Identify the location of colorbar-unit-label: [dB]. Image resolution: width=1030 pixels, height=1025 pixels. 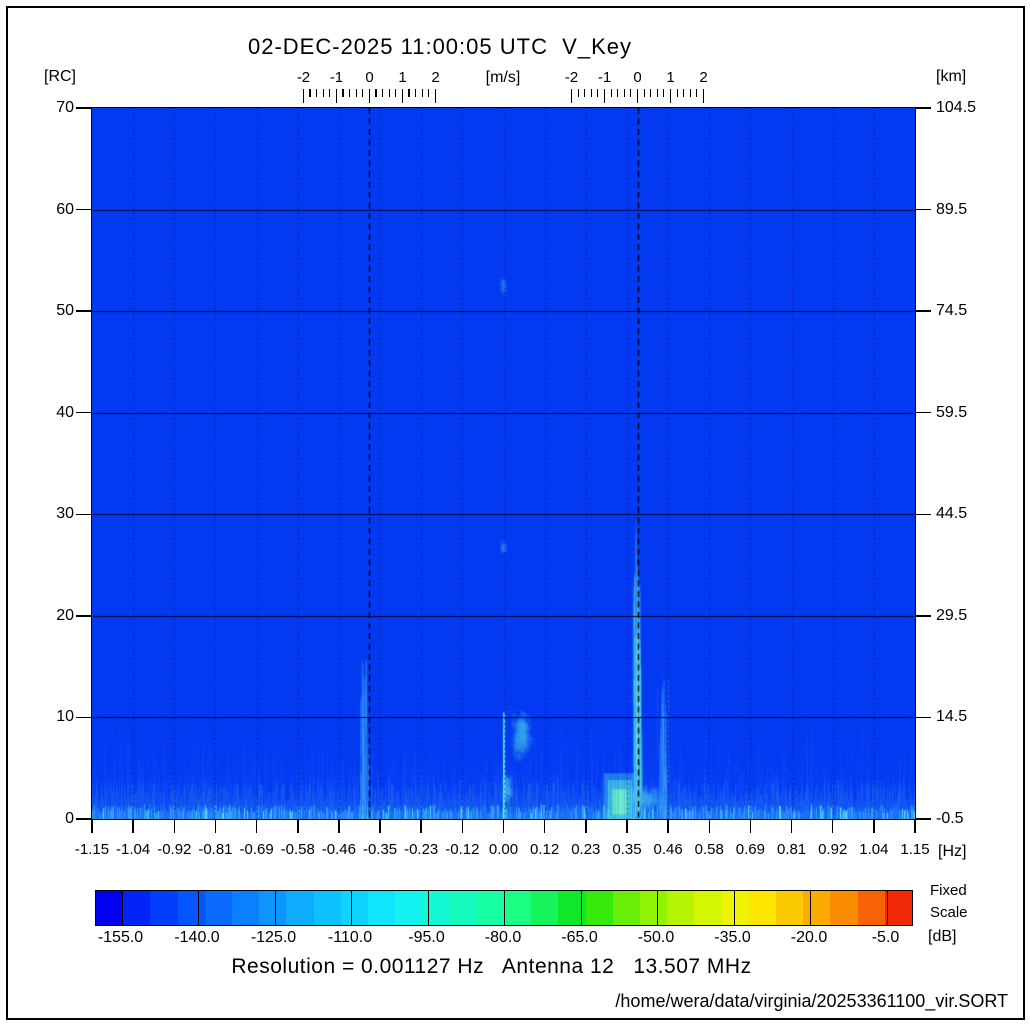
(942, 936).